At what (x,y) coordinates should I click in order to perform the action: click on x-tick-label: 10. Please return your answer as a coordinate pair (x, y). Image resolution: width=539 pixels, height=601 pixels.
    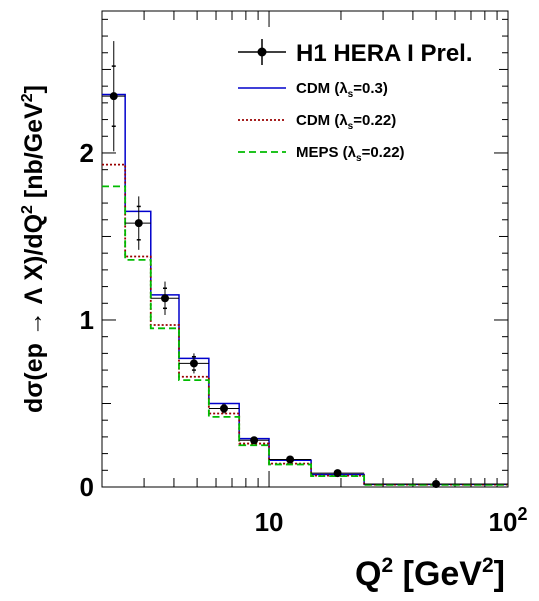
    Looking at the image, I should click on (269, 522).